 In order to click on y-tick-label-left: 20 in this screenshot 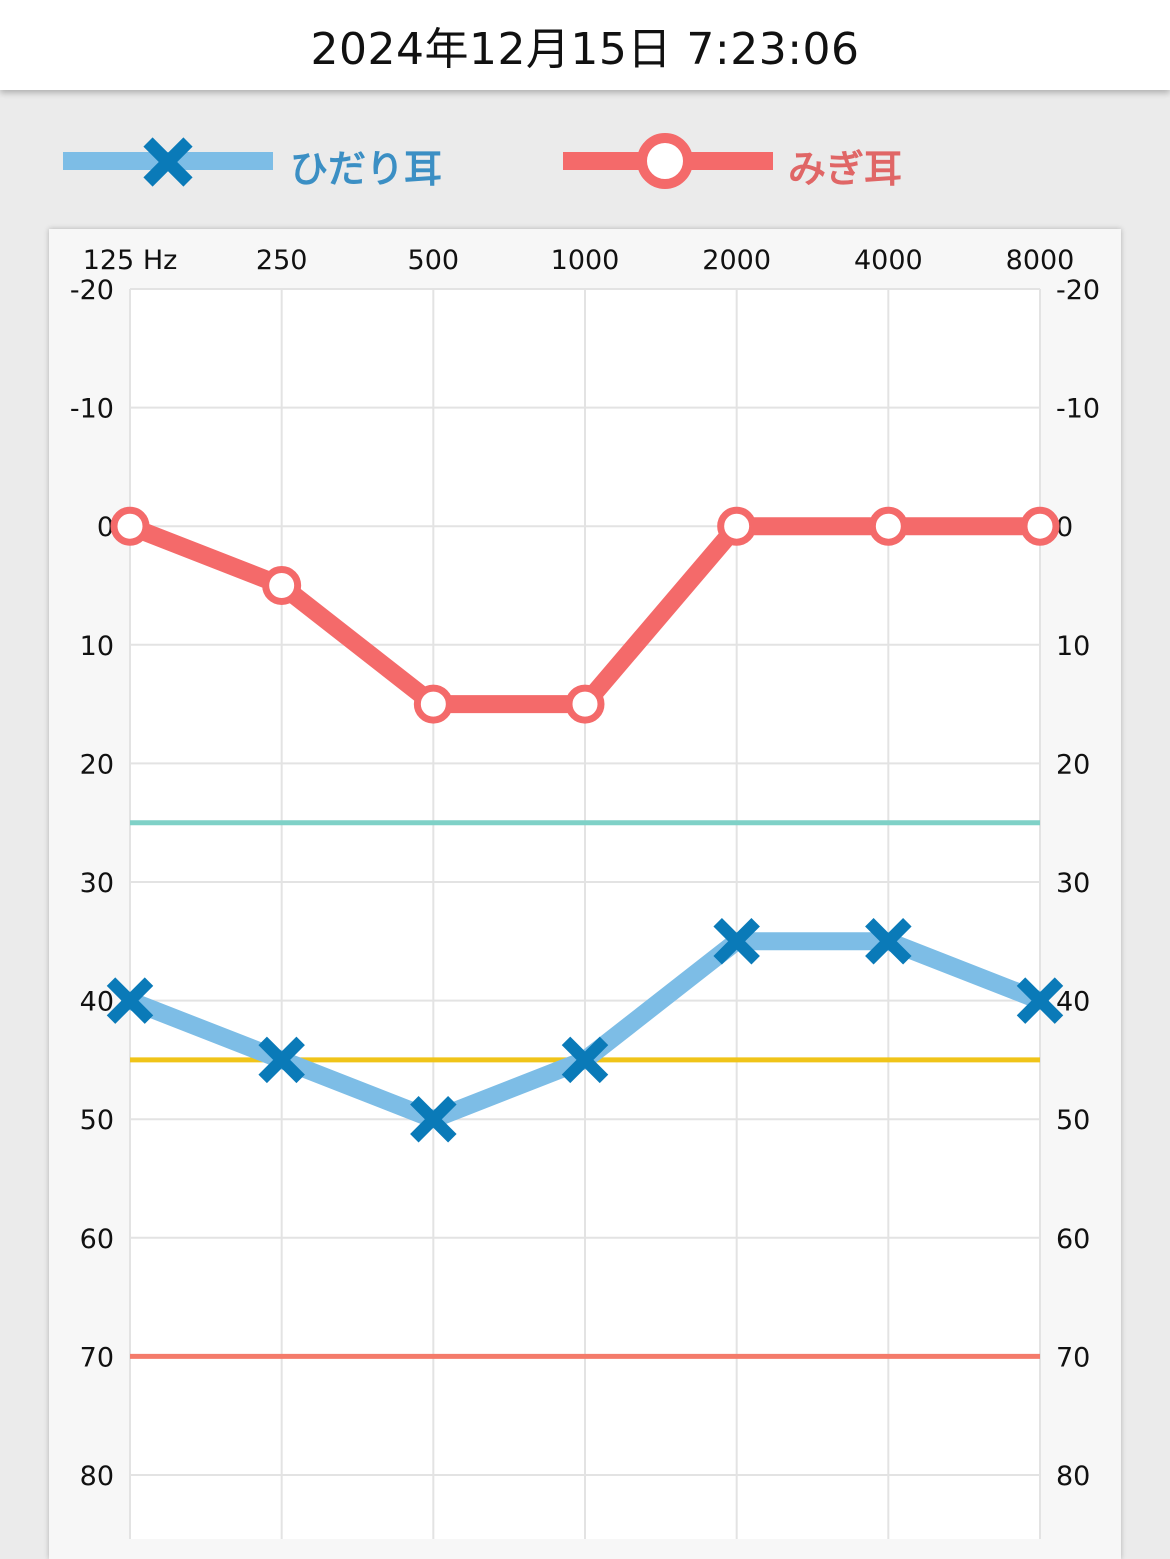, I will do `click(97, 764)`.